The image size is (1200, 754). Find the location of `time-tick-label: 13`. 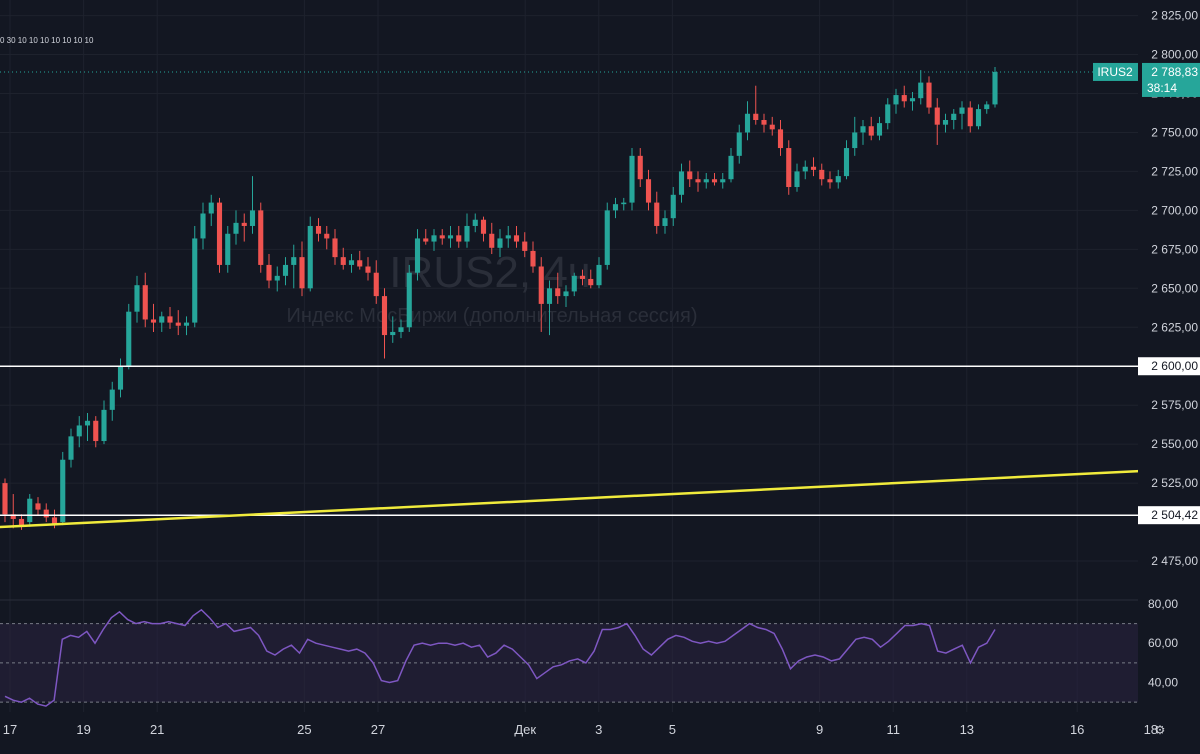

time-tick-label: 13 is located at coordinates (967, 729).